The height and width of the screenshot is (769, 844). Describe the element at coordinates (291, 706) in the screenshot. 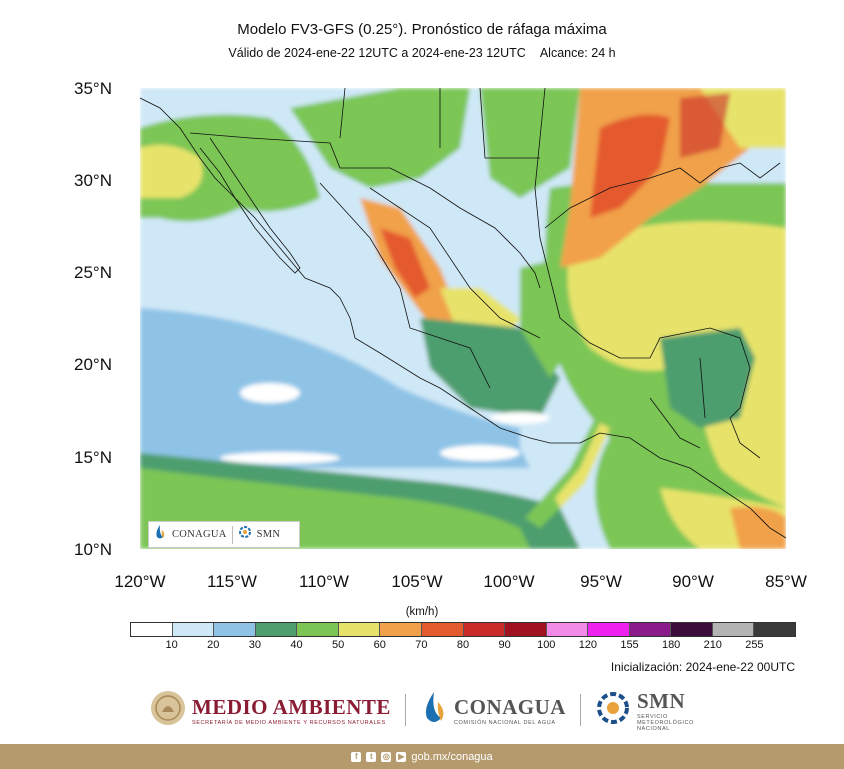

I see `medio-ambiente-text: MEDIO AMBIENTE` at that location.